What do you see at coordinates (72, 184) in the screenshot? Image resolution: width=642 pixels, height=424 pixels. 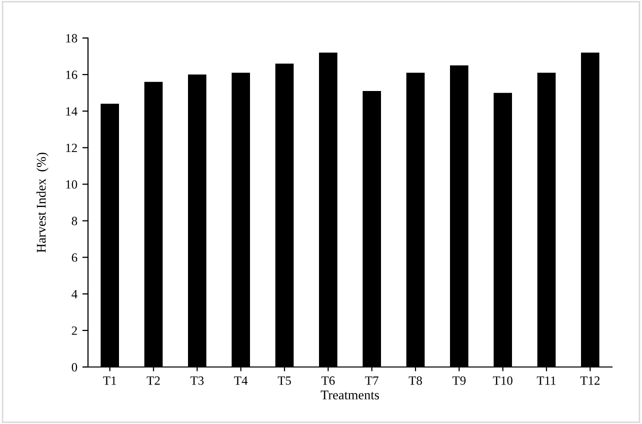 I see `y-tick-label: 10` at bounding box center [72, 184].